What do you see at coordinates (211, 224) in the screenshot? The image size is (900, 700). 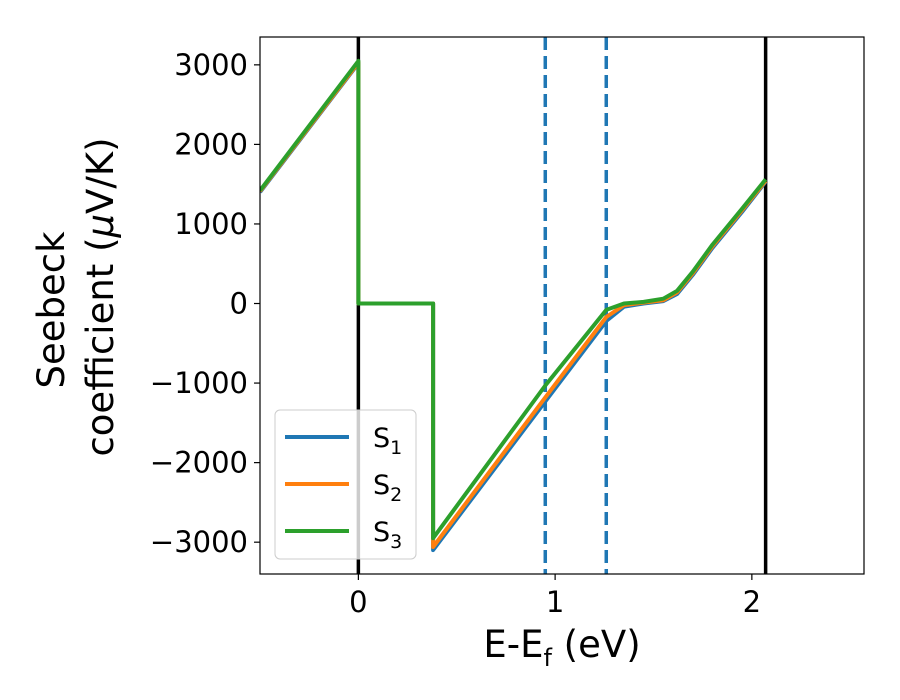 I see `y-tick-label: 1000` at bounding box center [211, 224].